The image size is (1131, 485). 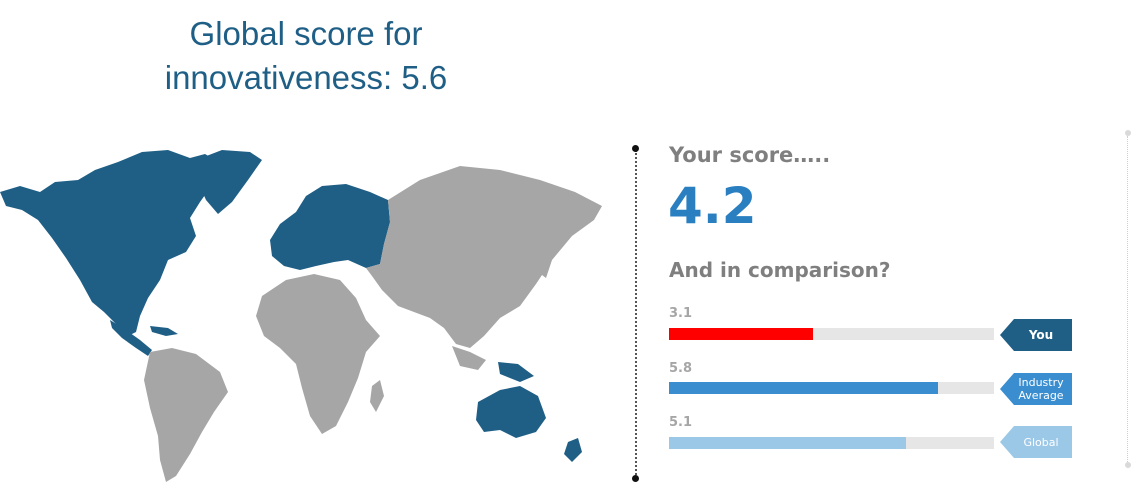 What do you see at coordinates (330, 227) in the screenshot?
I see `map-europe` at bounding box center [330, 227].